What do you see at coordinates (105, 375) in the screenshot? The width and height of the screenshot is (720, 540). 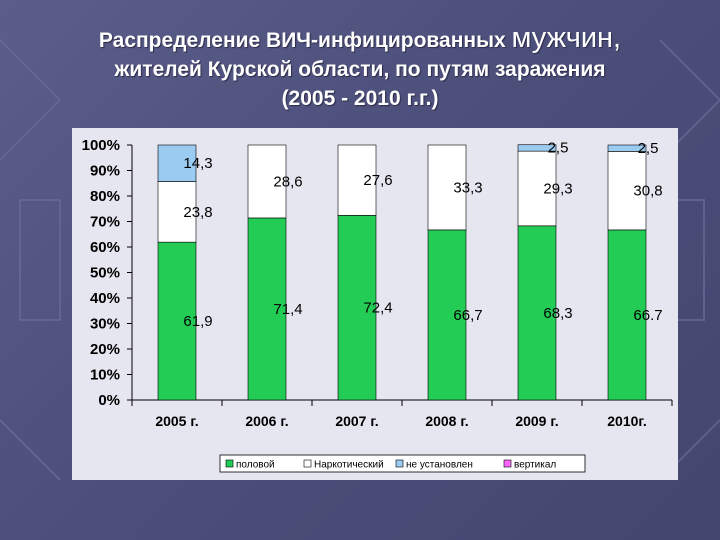 I see `y-tick-label: 10%` at bounding box center [105, 375].